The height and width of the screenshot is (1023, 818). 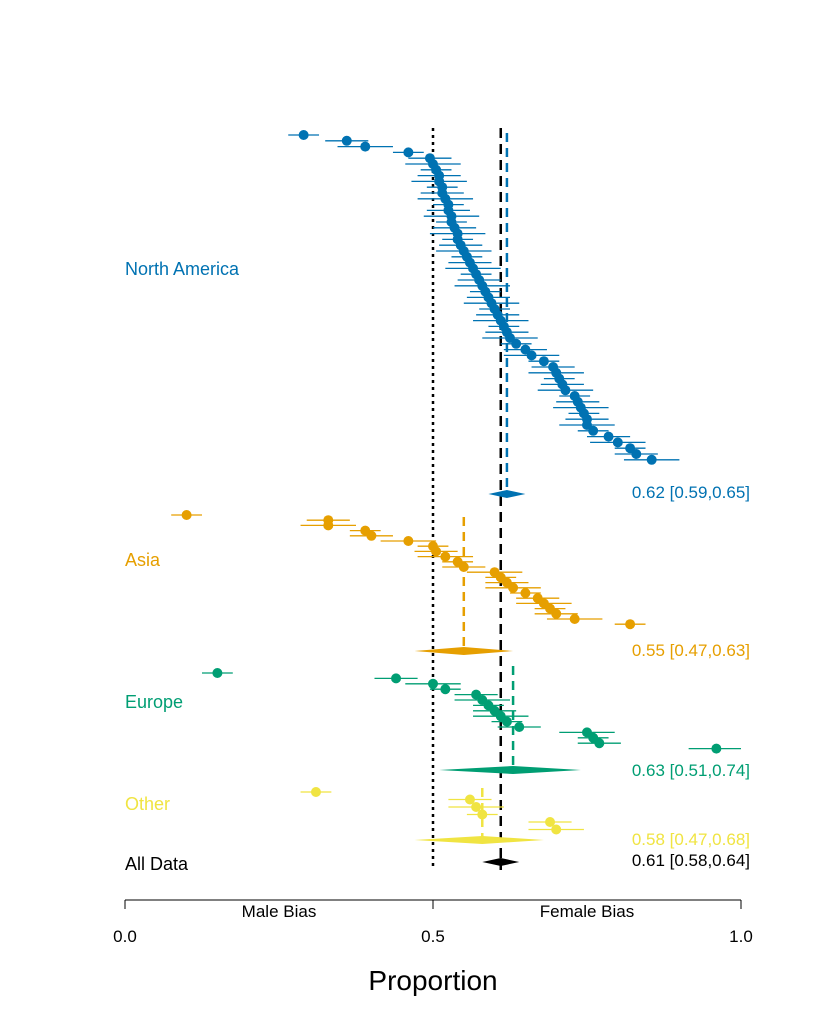 What do you see at coordinates (157, 864) in the screenshot?
I see `group-label: All Data` at bounding box center [157, 864].